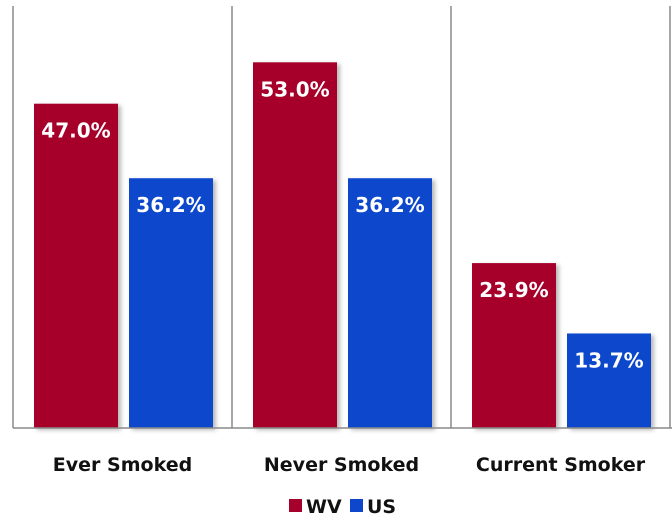  Describe the element at coordinates (122, 465) in the screenshot. I see `category-label-ever-smoked: Ever Smoked` at that location.